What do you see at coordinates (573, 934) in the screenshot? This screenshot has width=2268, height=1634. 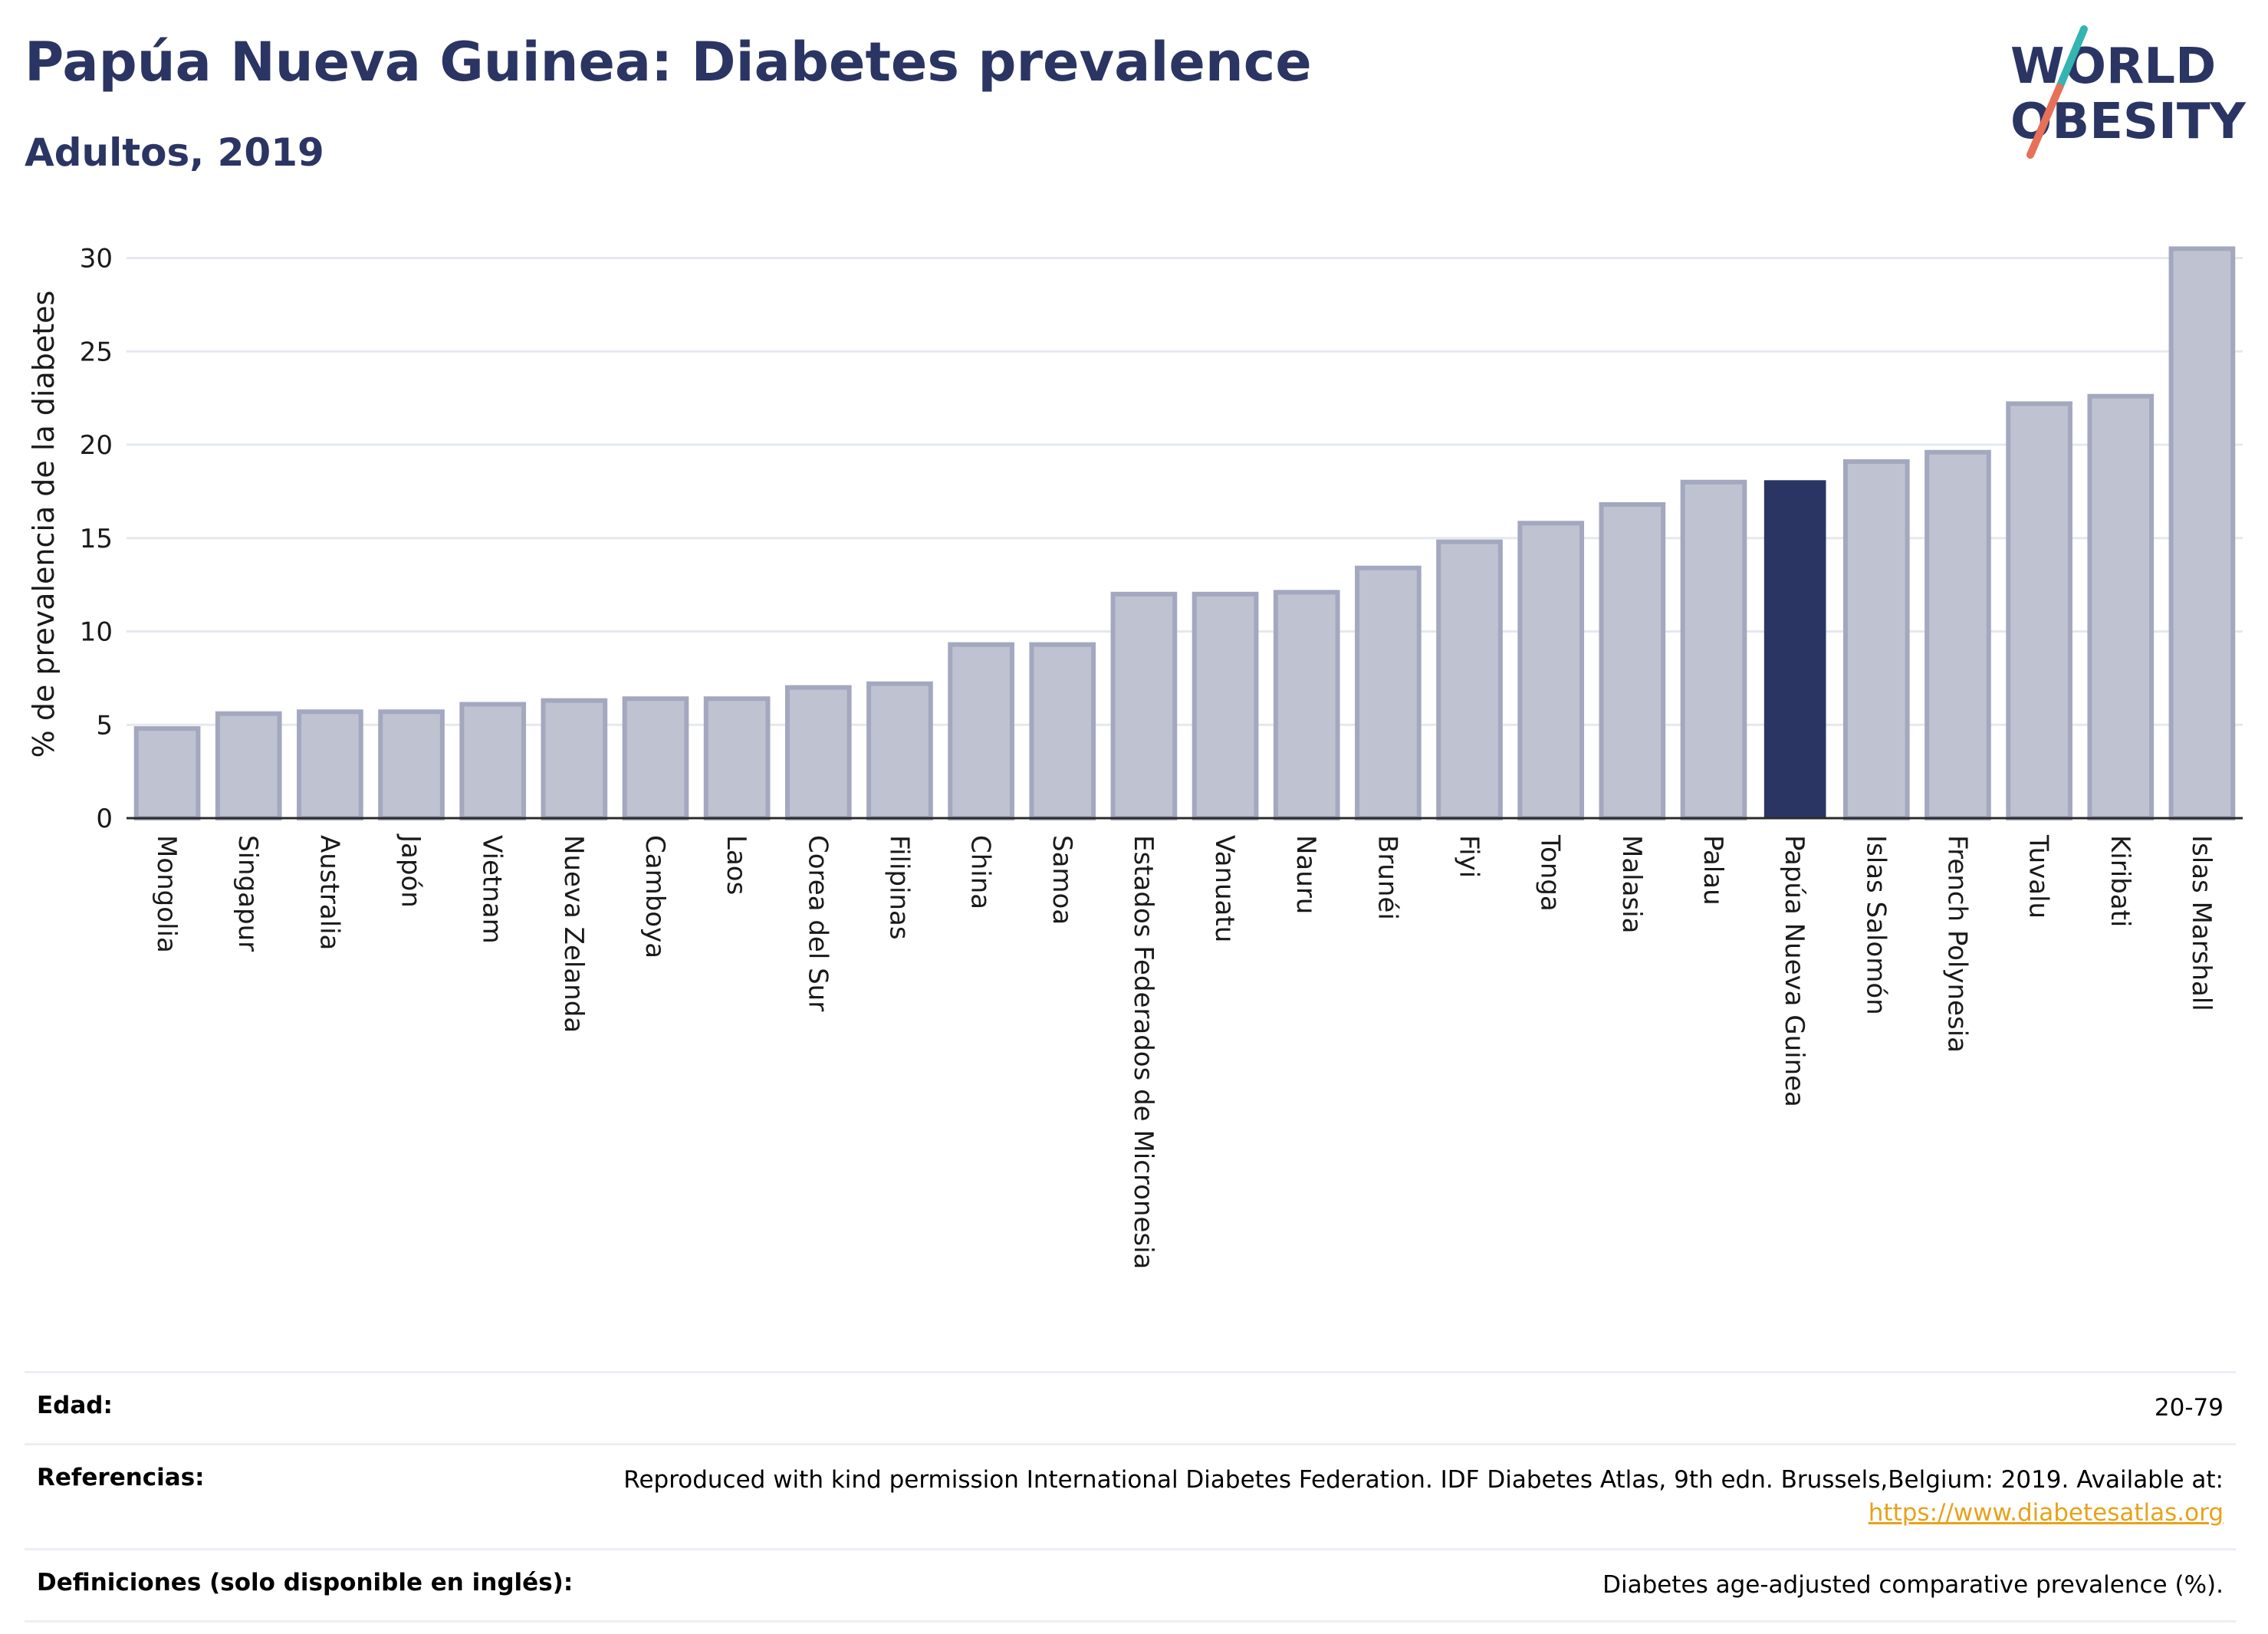 I see `x-tick-label-5: Nueva Zelanda` at bounding box center [573, 934].